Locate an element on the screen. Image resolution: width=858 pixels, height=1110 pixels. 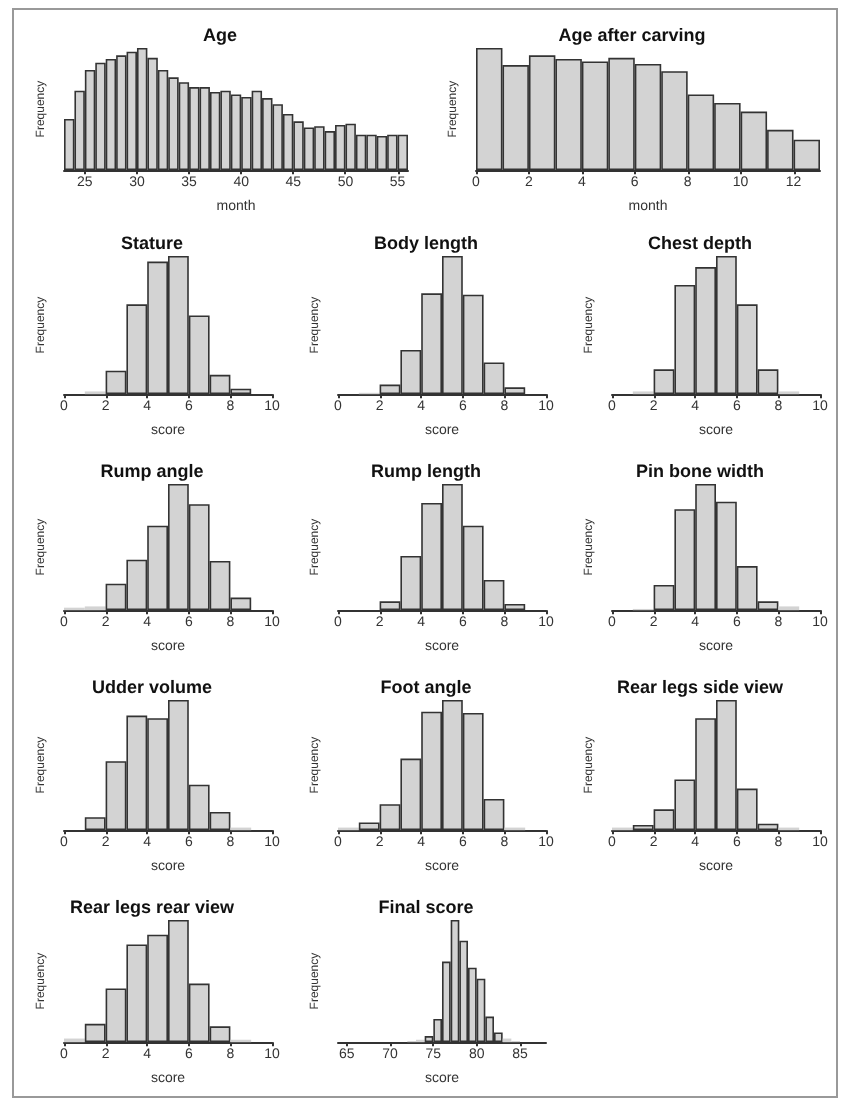
chart-title: Chest depth is located at coordinates (700, 243).